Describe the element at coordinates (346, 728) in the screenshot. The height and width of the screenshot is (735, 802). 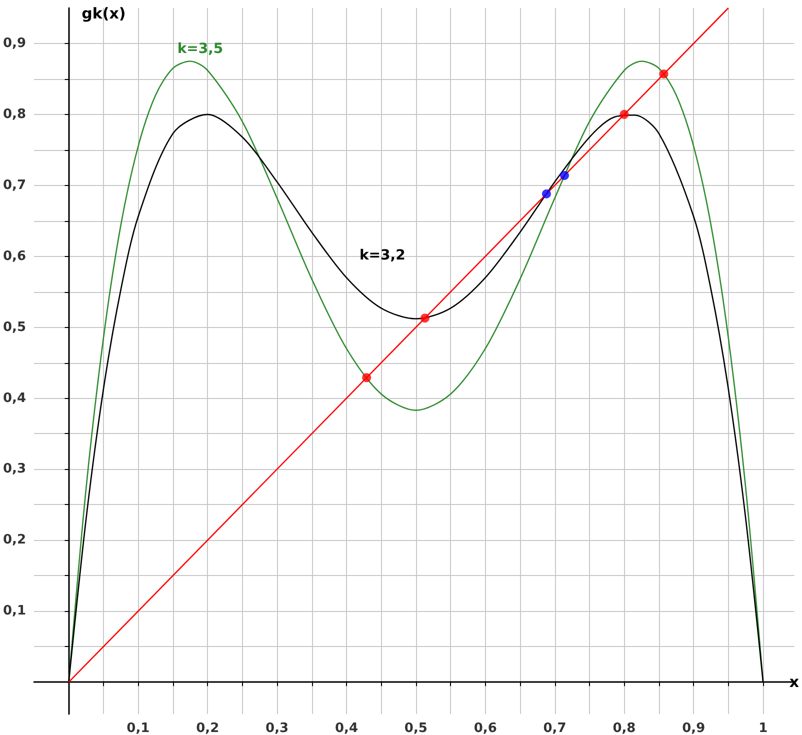
I see `x-tick-label: 0,4` at that location.